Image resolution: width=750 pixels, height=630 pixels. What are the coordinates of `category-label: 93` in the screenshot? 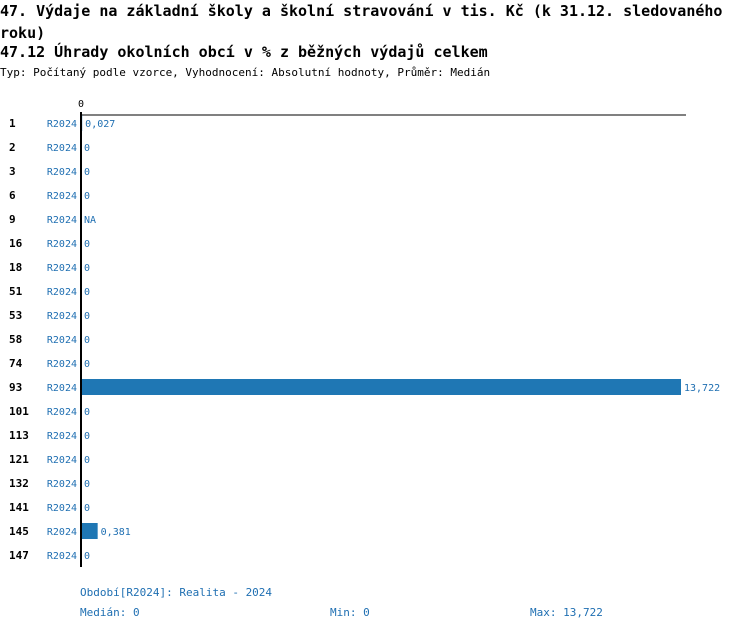 It's located at (15, 387).